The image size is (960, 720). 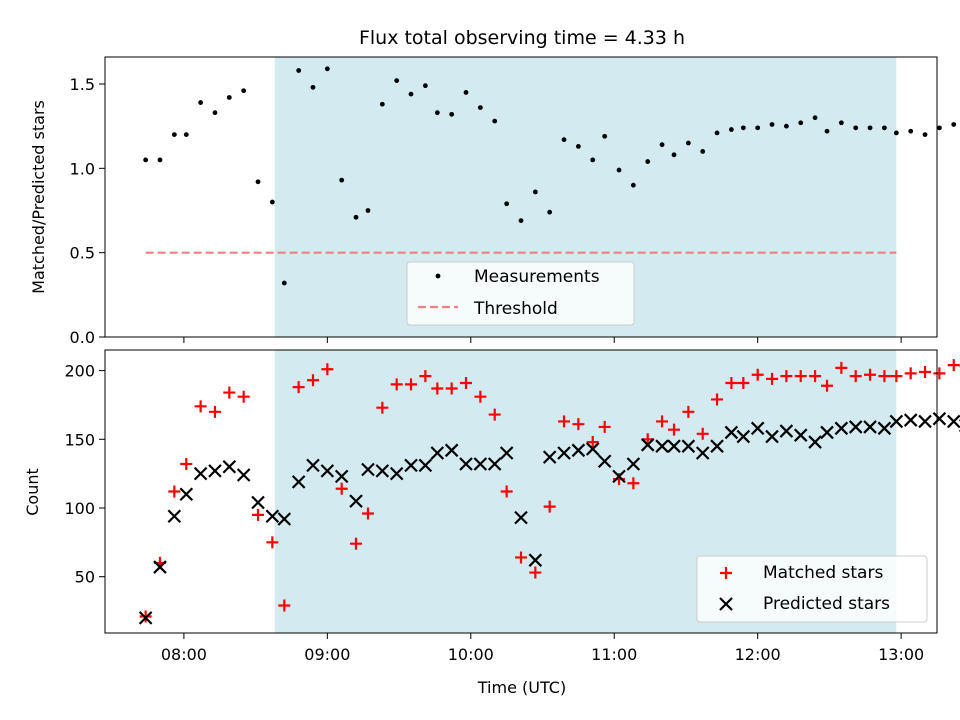 What do you see at coordinates (38, 197) in the screenshot?
I see `ratio-ylabel: Matched/Predicted stars` at bounding box center [38, 197].